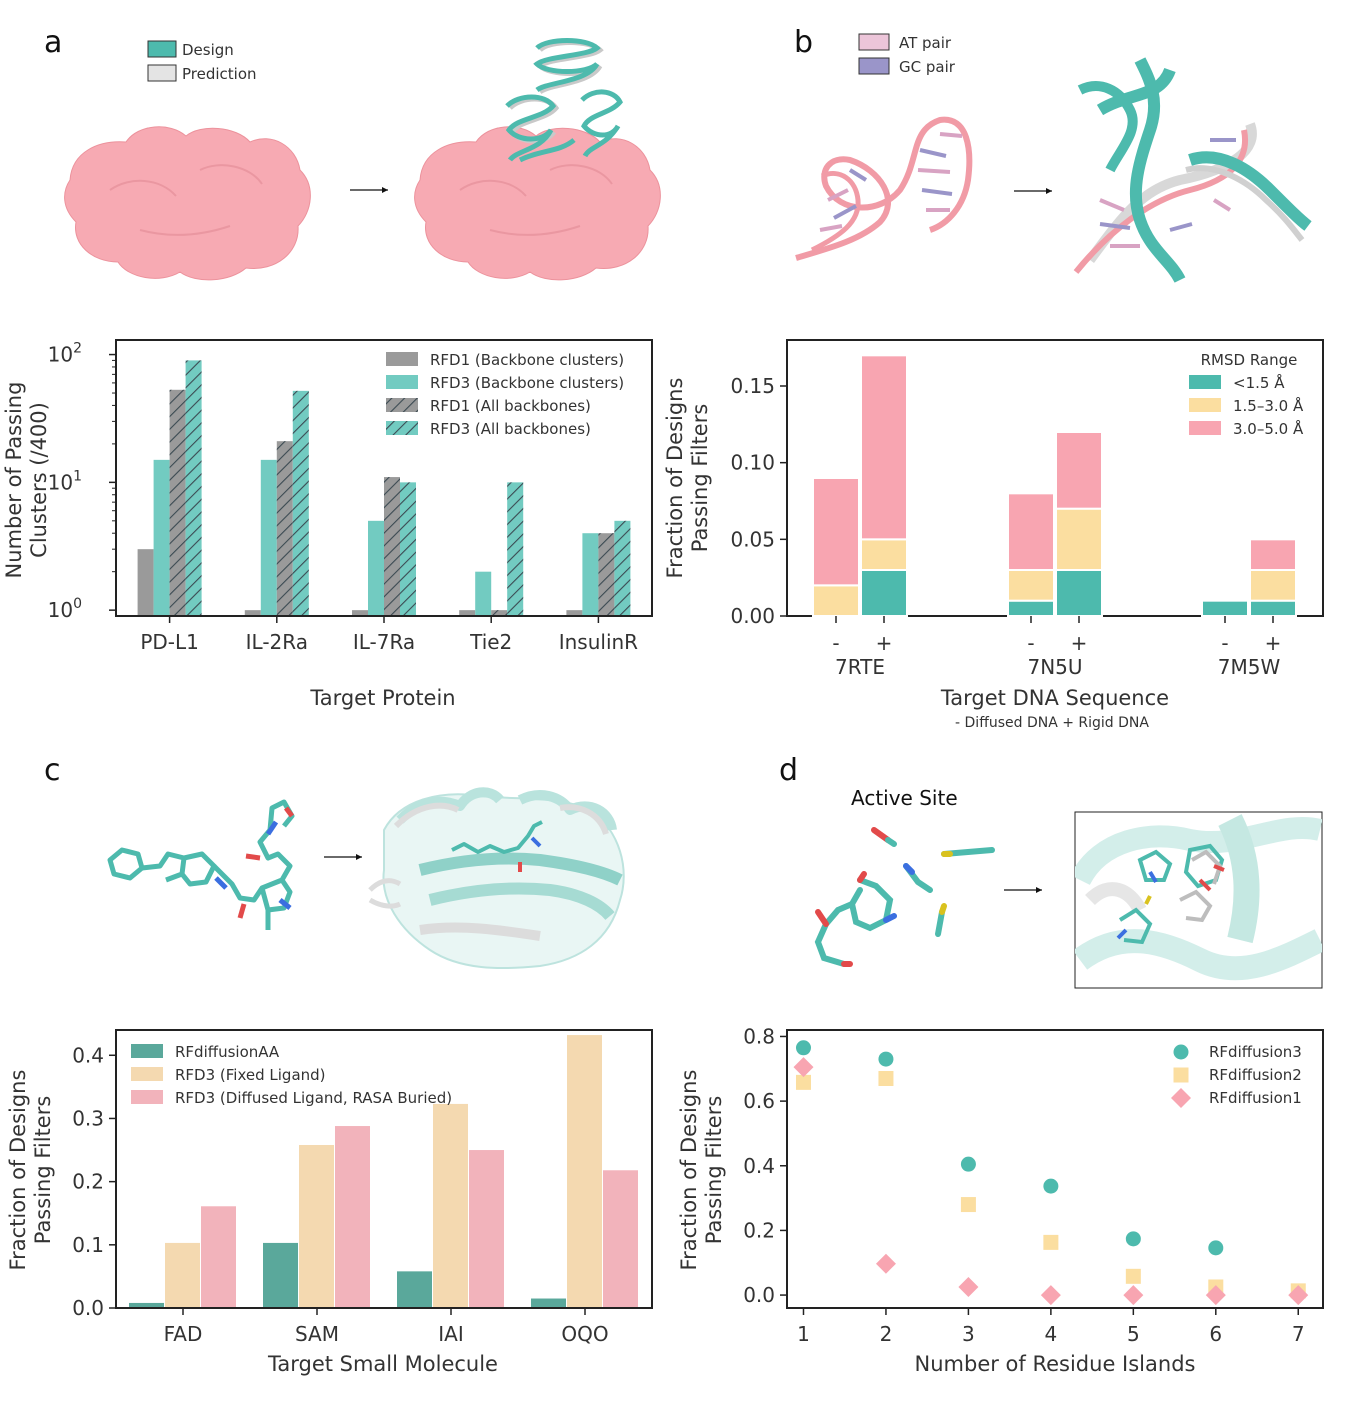 The image size is (1350, 1402). I want to click on chart-b-group-label-1: 7N5U, so click(1054, 667).